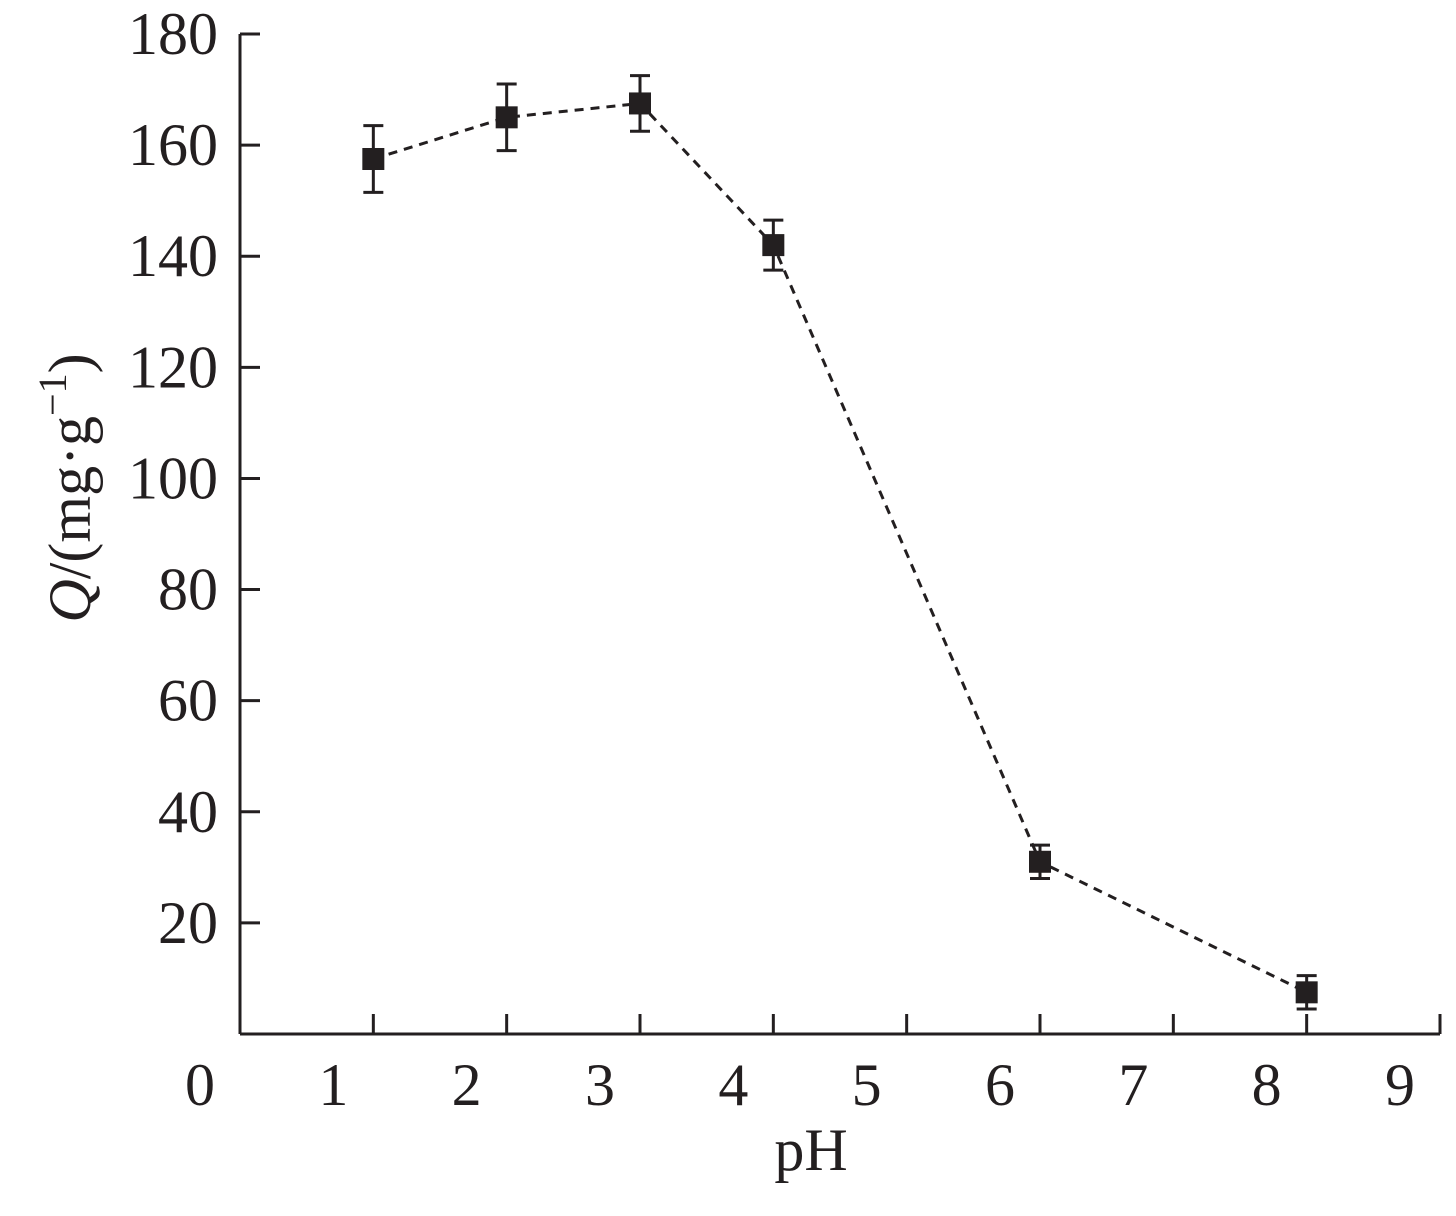 Image resolution: width=1456 pixels, height=1216 pixels. I want to click on x-tick-label: 7, so click(1133, 1085).